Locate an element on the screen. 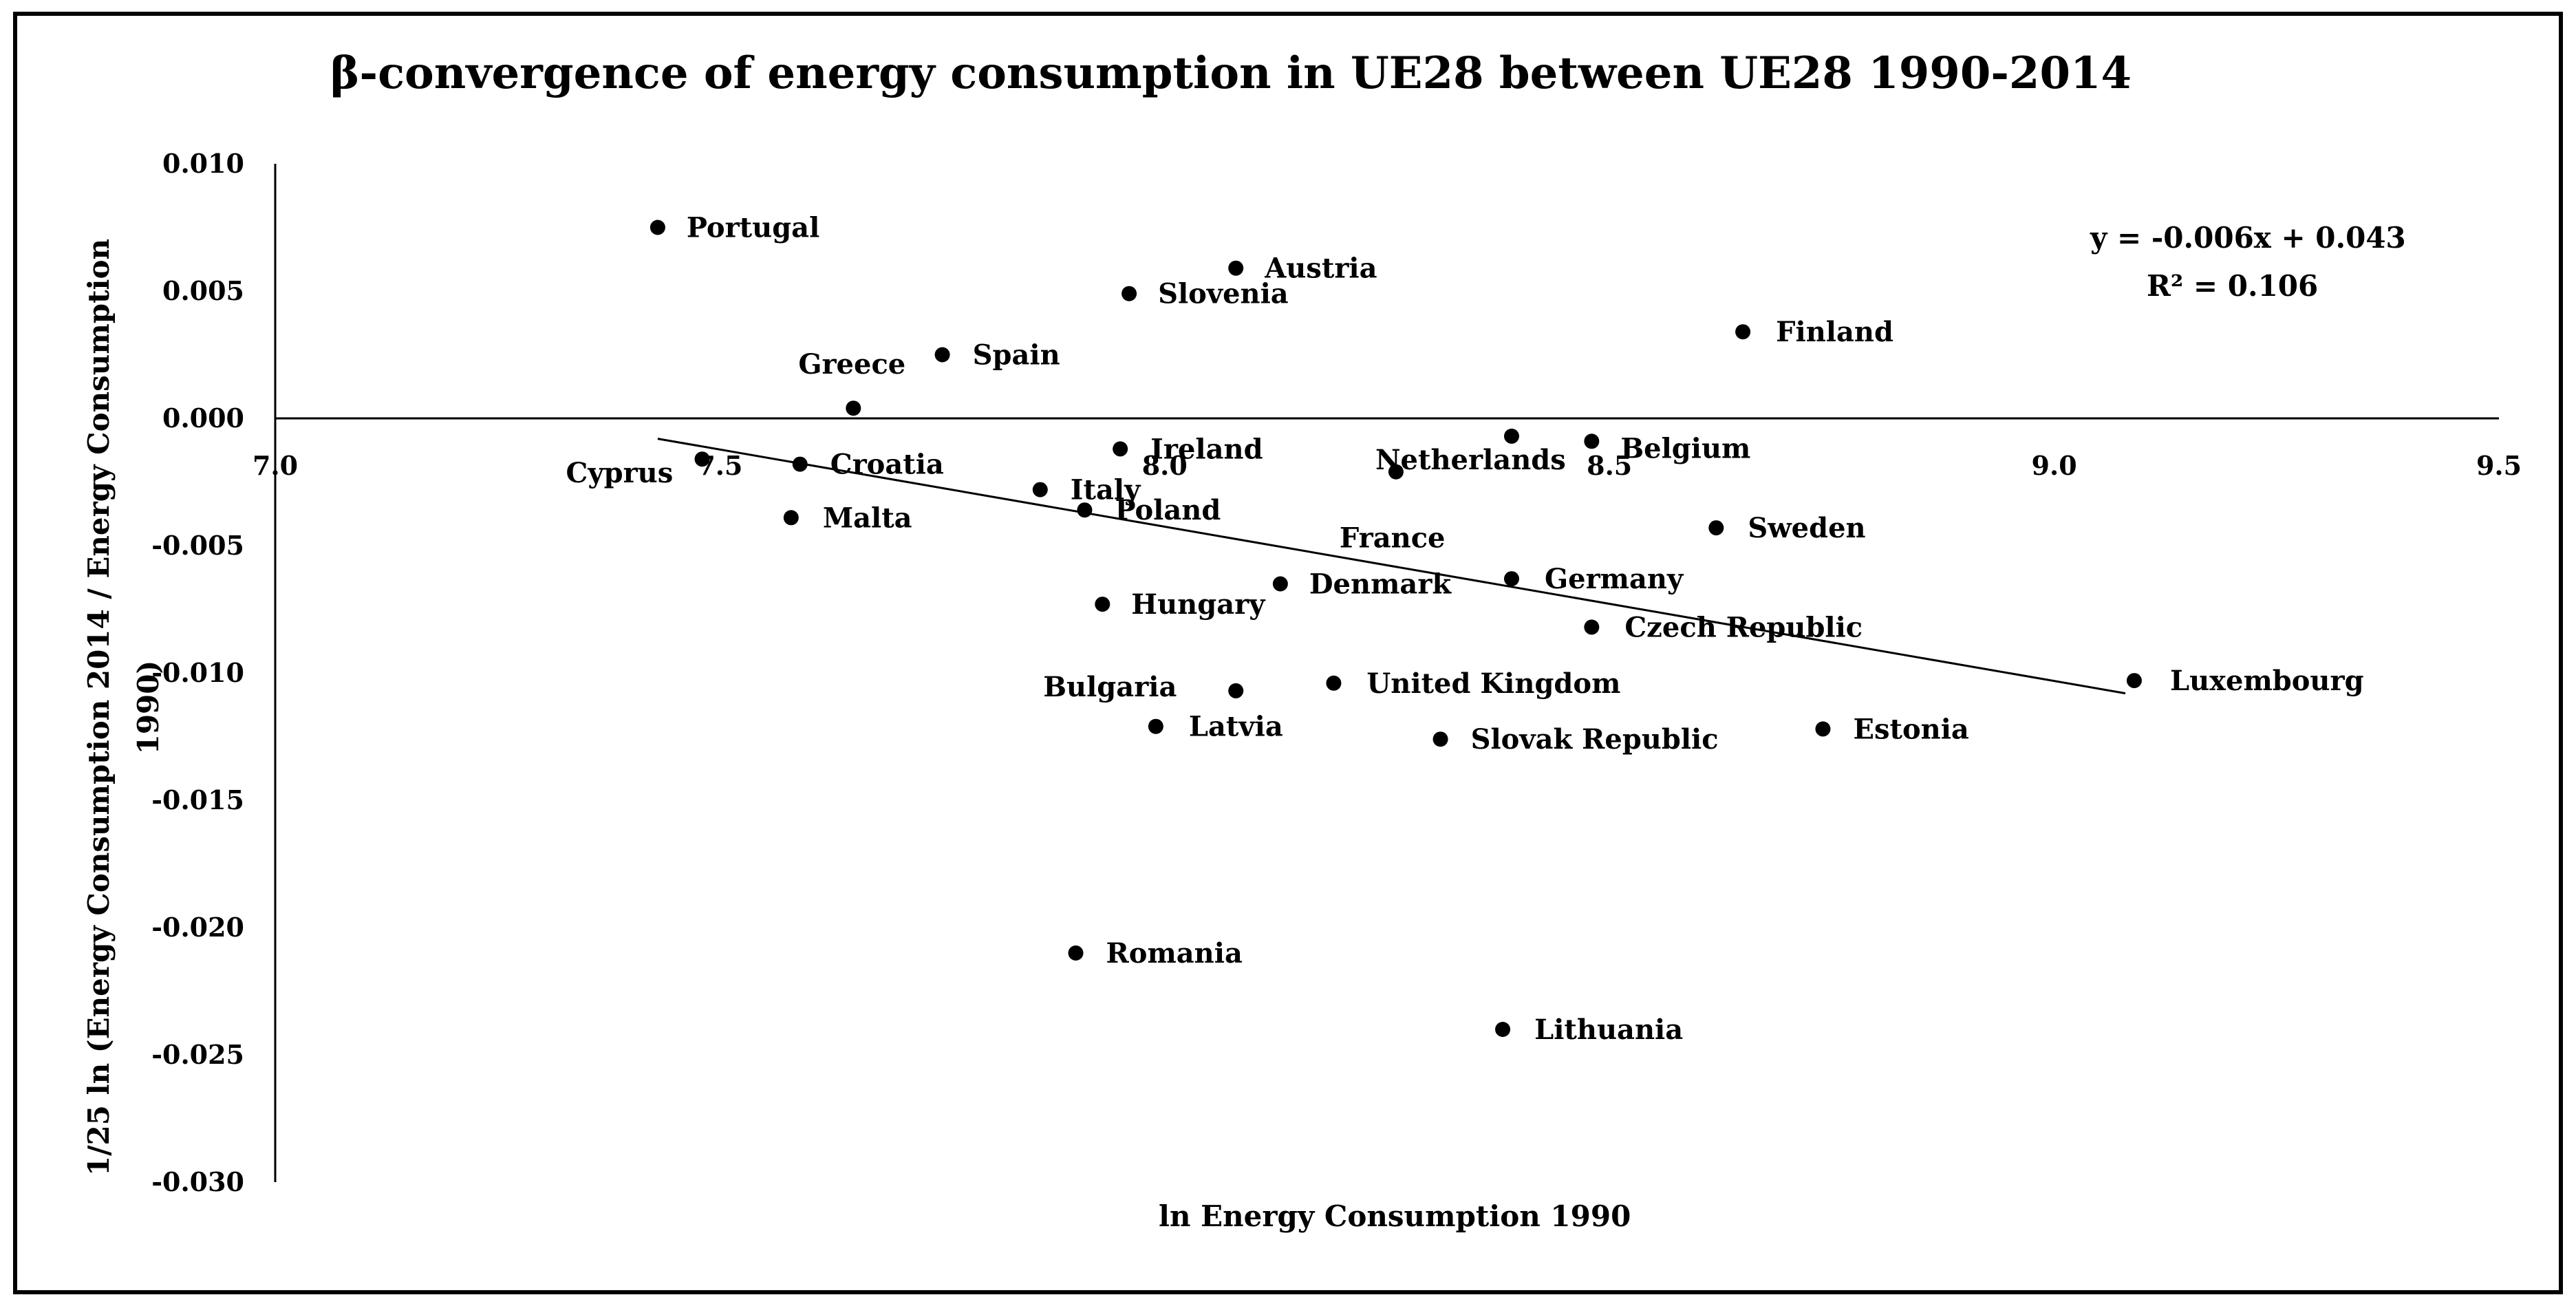 Image resolution: width=2576 pixels, height=1306 pixels. point-label: United Kingdom is located at coordinates (1493, 684).